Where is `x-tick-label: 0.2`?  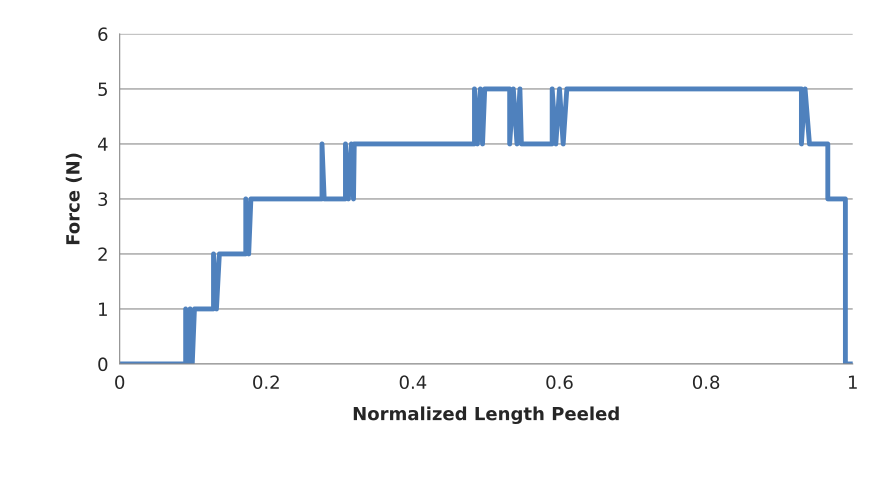
x-tick-label: 0.2 is located at coordinates (266, 382).